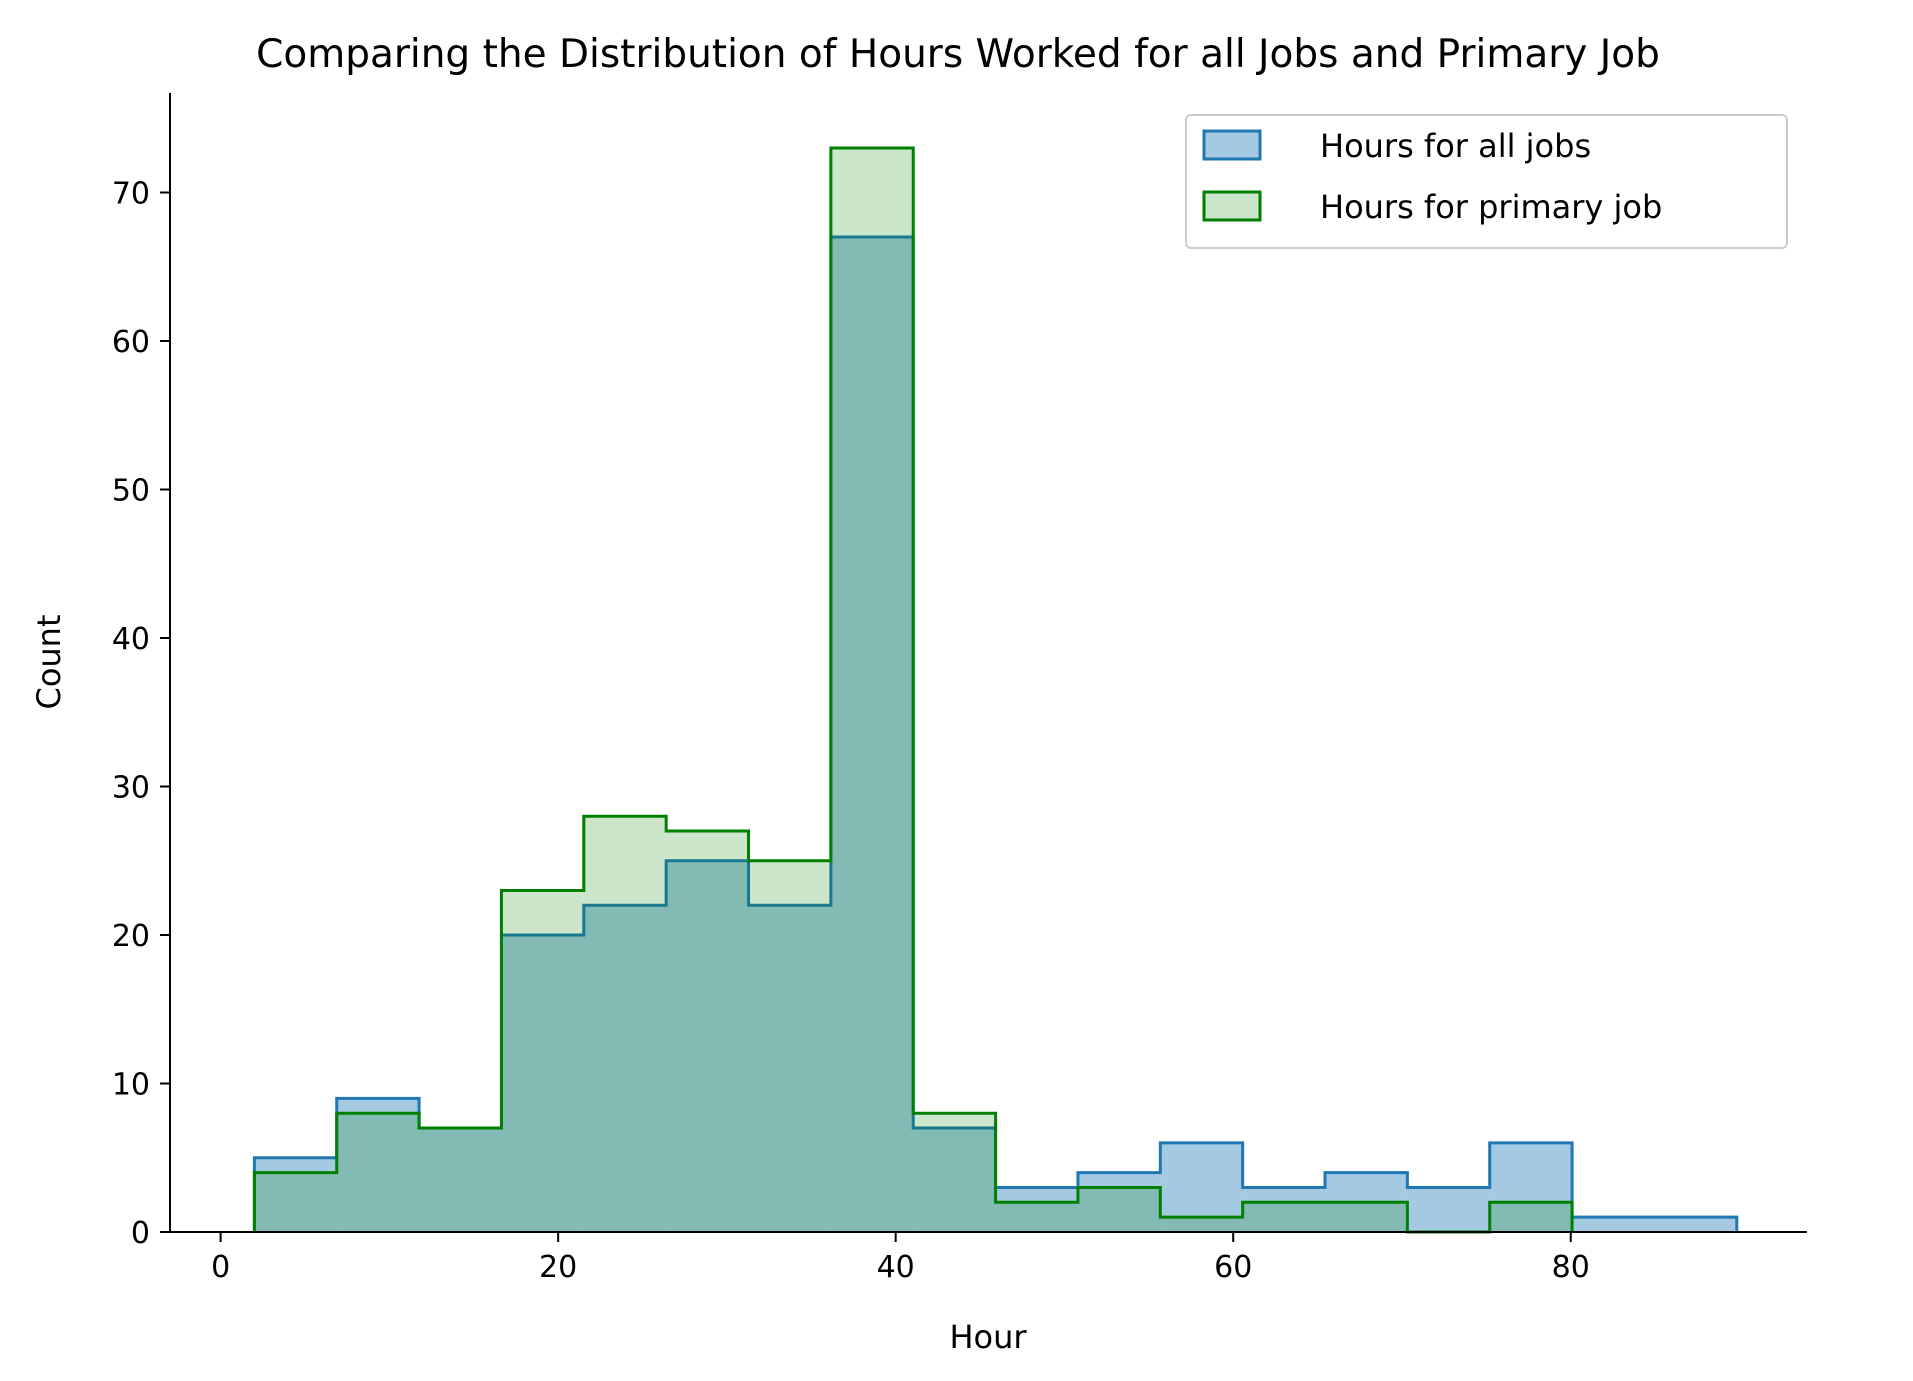 The image size is (1913, 1381). Describe the element at coordinates (988, 1337) in the screenshot. I see `x-axis-title: Hour` at that location.